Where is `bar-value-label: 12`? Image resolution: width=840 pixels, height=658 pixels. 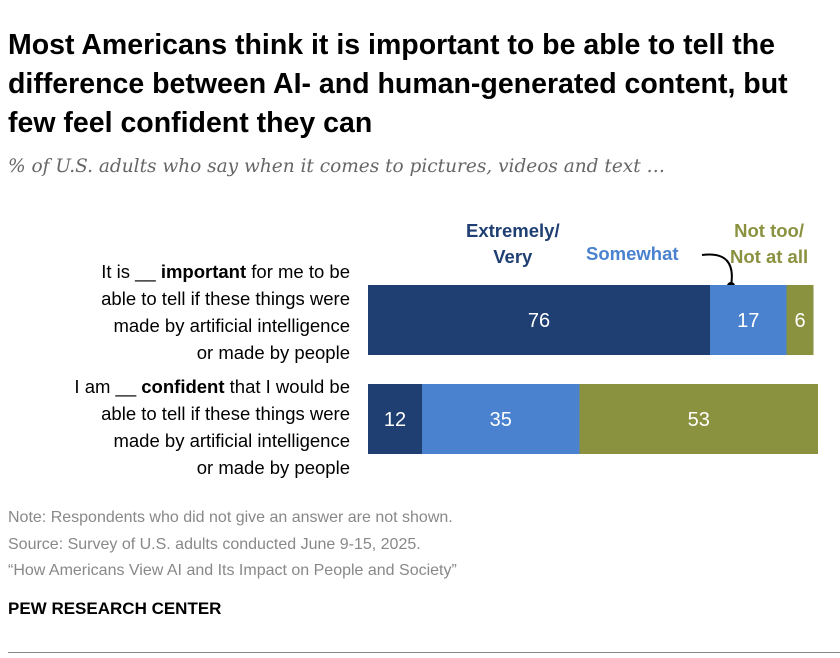
bar-value-label: 12 is located at coordinates (395, 420).